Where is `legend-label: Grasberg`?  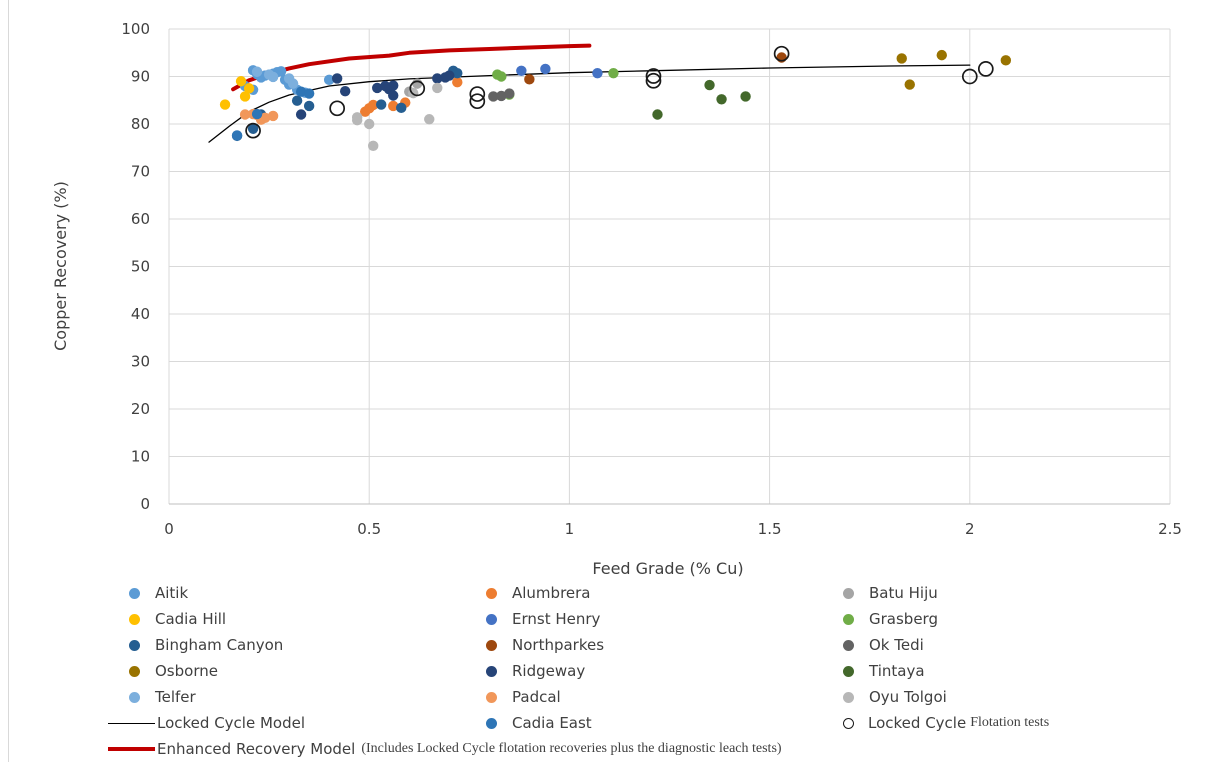 legend-label: Grasberg is located at coordinates (903, 619).